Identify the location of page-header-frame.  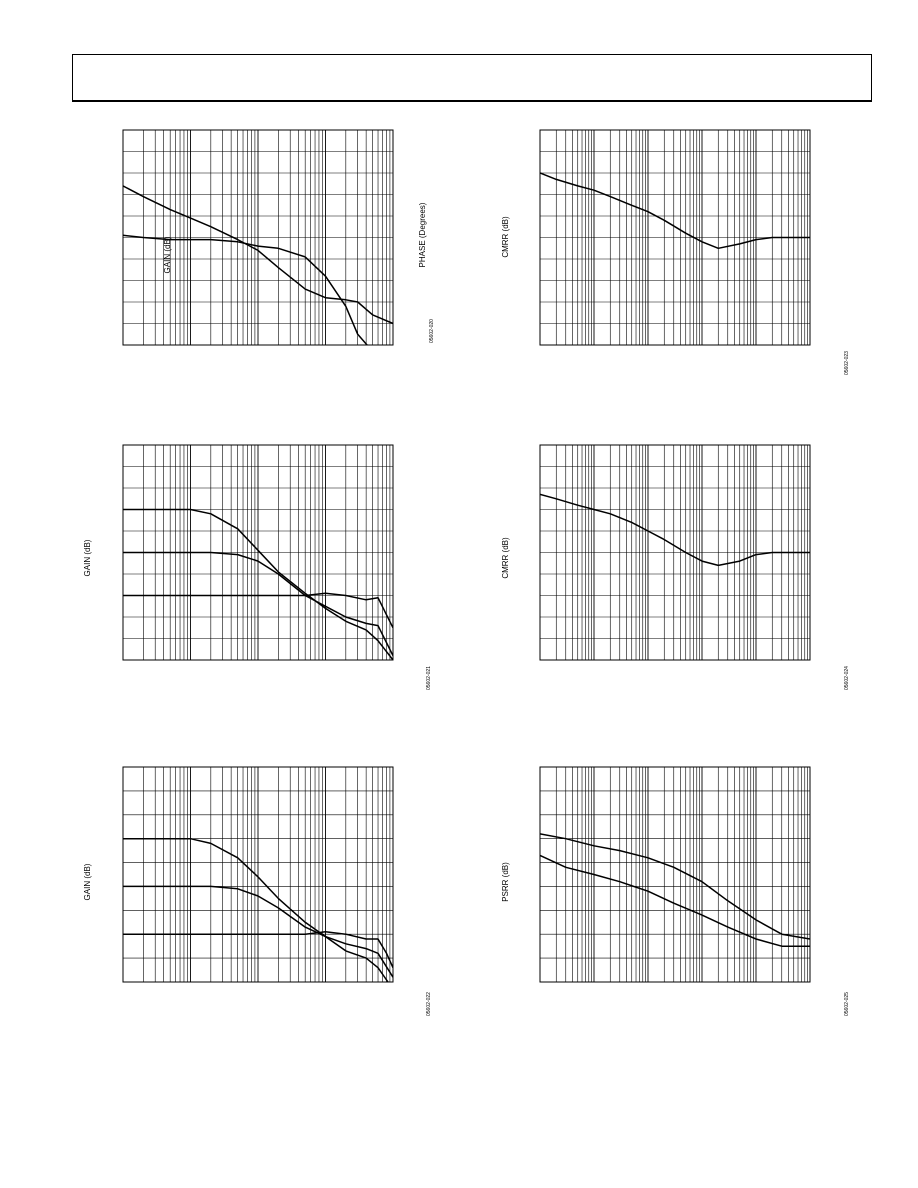
(472, 78).